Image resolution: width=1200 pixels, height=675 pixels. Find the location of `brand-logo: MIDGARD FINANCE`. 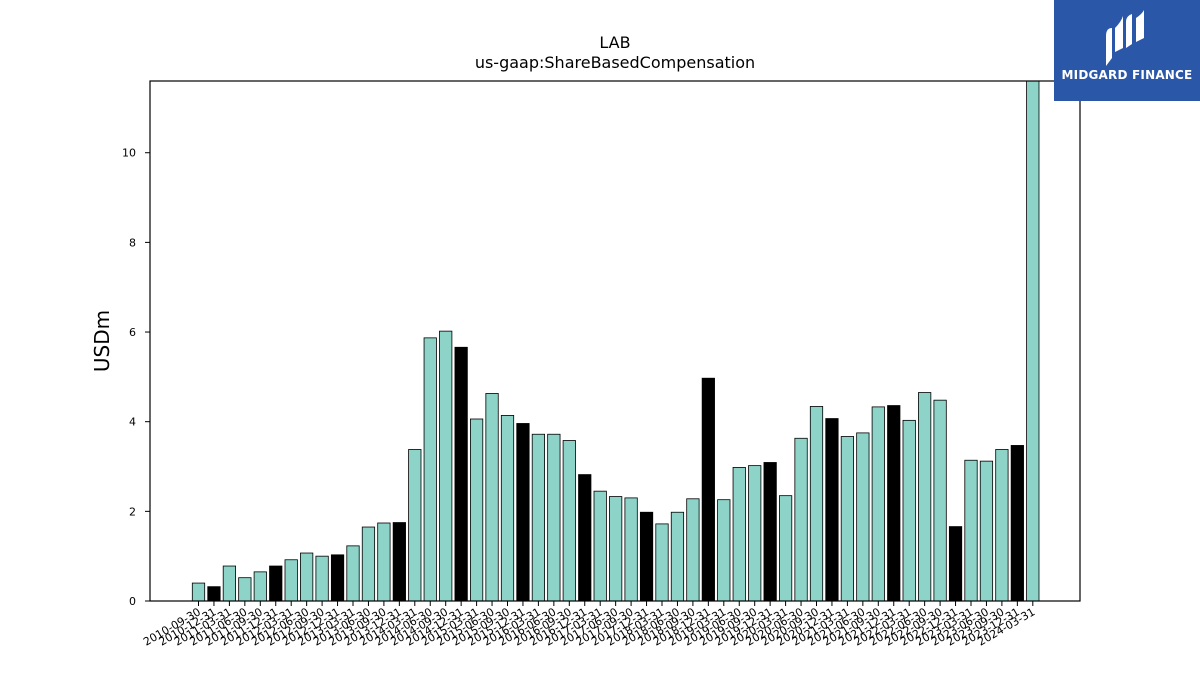

brand-logo: MIDGARD FINANCE is located at coordinates (1127, 50).